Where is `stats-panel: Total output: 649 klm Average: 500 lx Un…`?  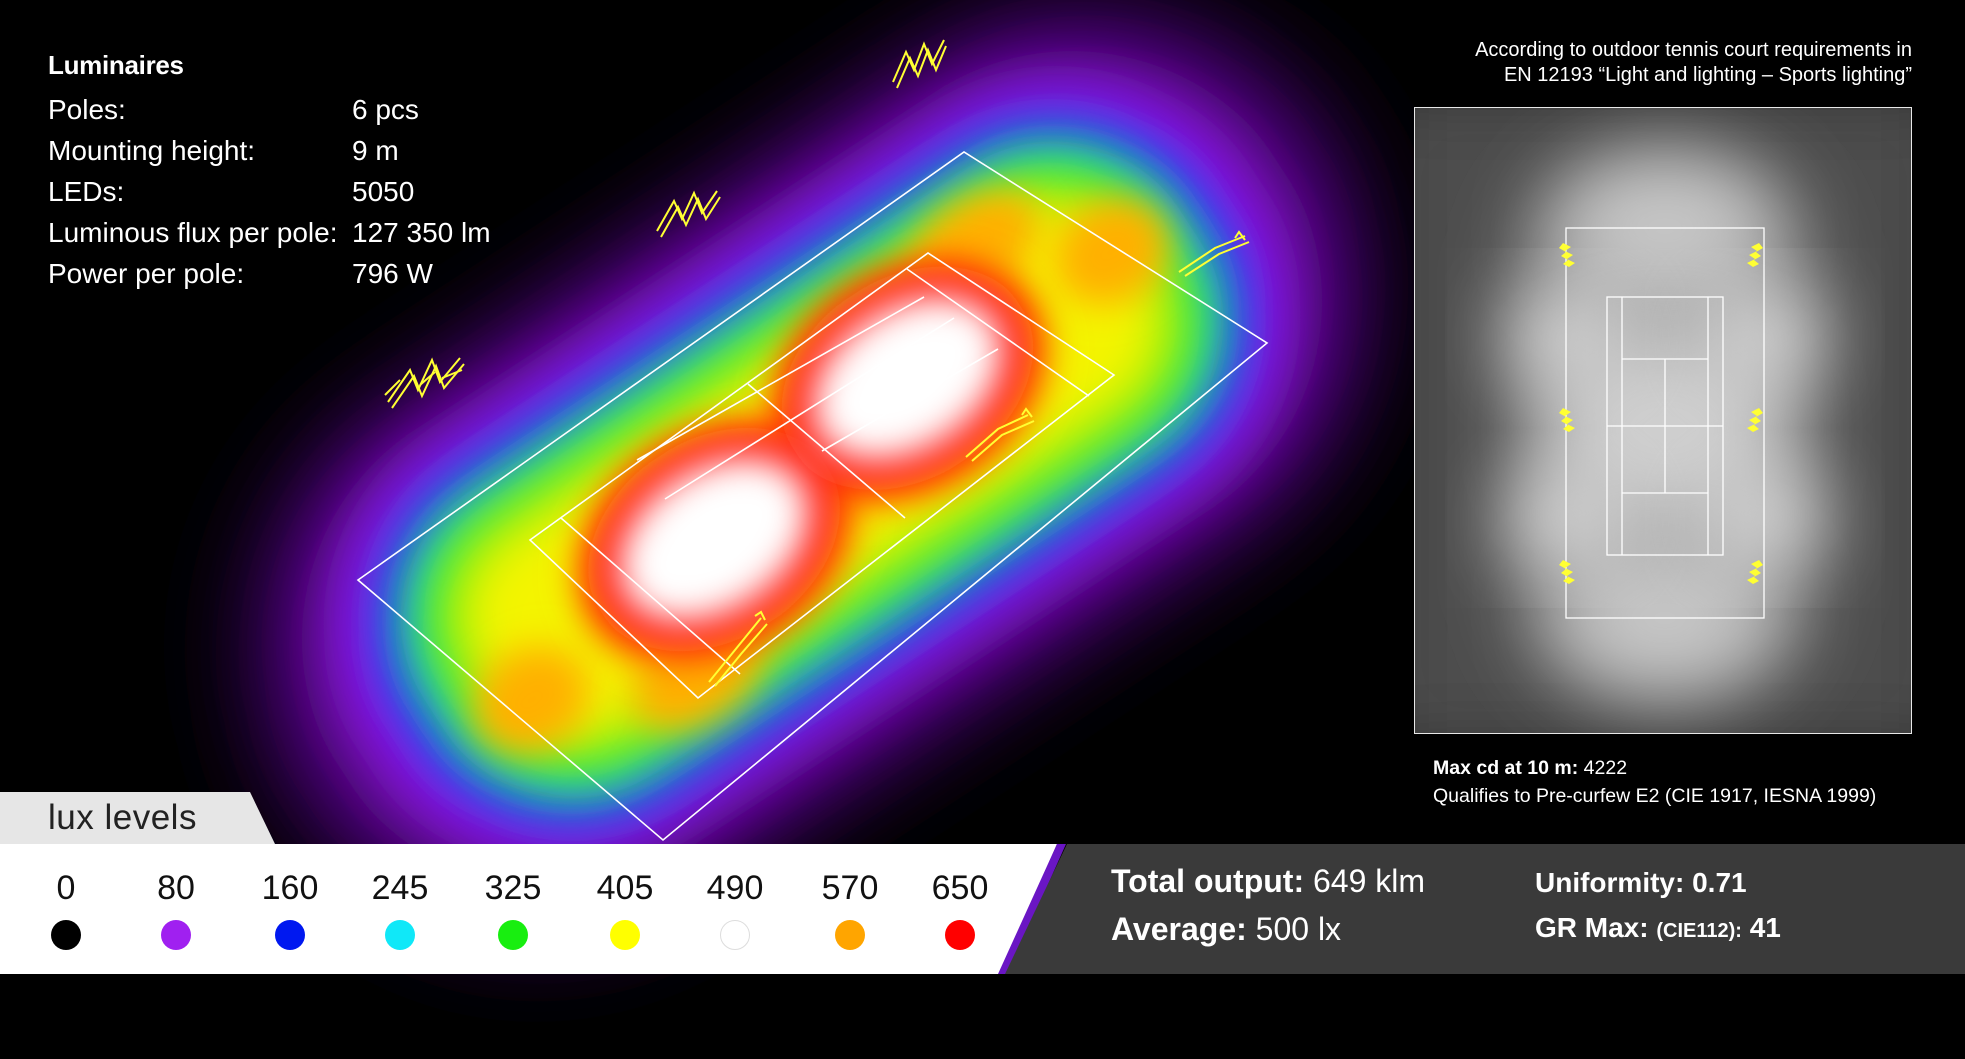 stats-panel: Total output: 649 klm Average: 500 lx Un… is located at coordinates (1485, 909).